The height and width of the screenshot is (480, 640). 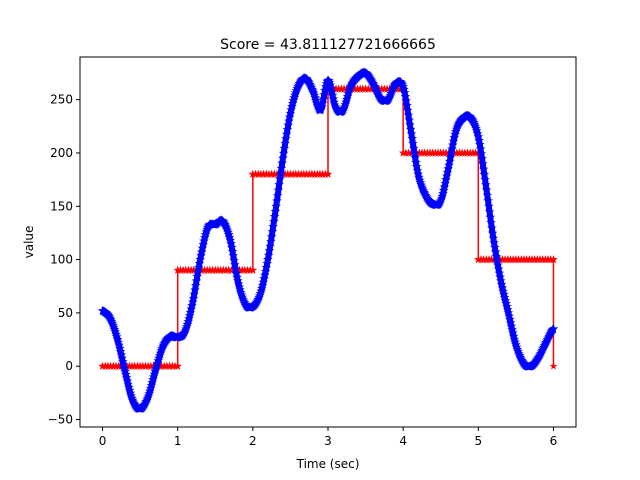 What do you see at coordinates (553, 328) in the screenshot?
I see `wave-point-marker` at bounding box center [553, 328].